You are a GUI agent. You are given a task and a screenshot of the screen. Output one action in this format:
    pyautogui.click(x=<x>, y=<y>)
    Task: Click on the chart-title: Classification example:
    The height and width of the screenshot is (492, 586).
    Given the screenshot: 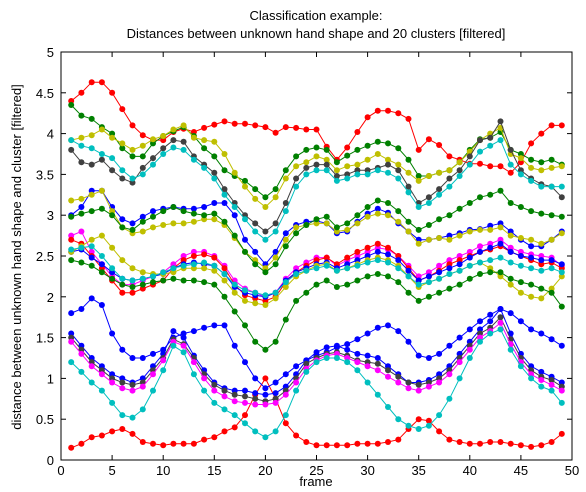 What is the action you would take?
    pyautogui.click(x=316, y=15)
    